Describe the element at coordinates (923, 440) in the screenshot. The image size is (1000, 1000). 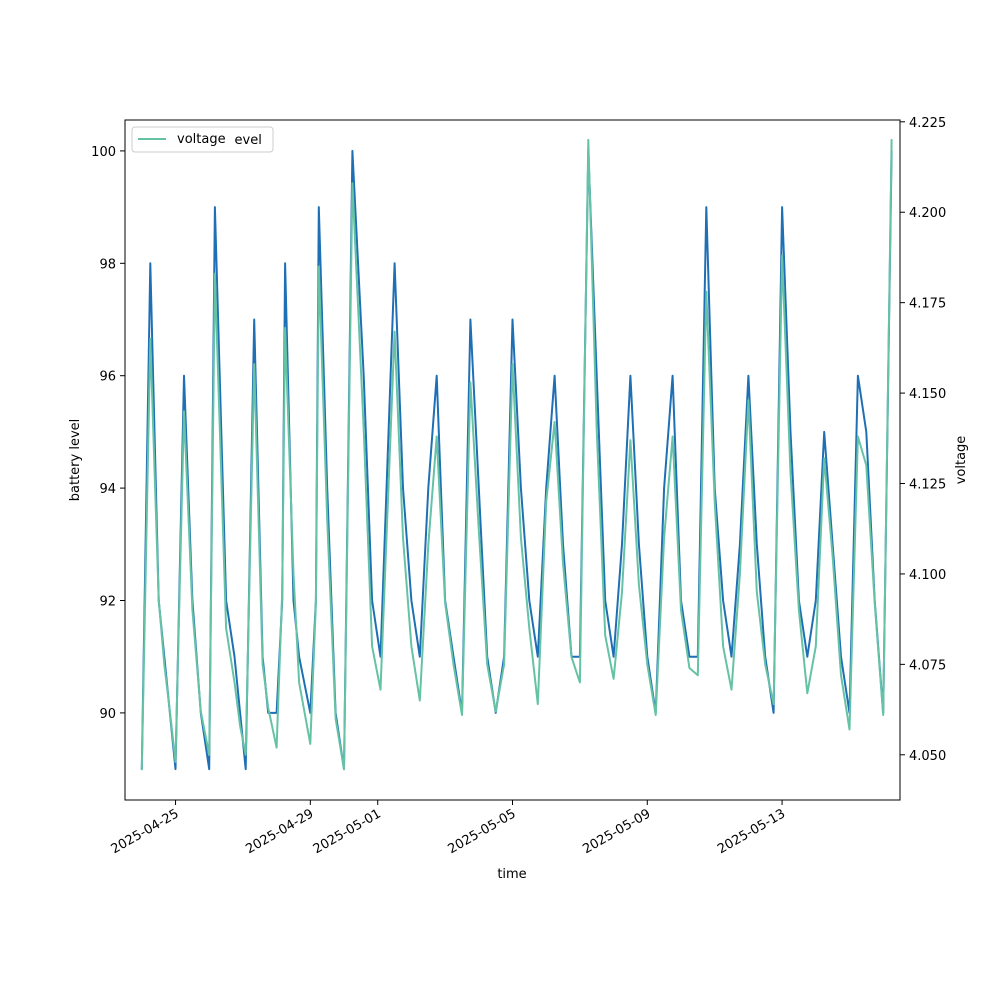
I see `y-axis-right: 4.050 4.075 4.100 4.125 4.150 4.175 4.200 4.225` at that location.